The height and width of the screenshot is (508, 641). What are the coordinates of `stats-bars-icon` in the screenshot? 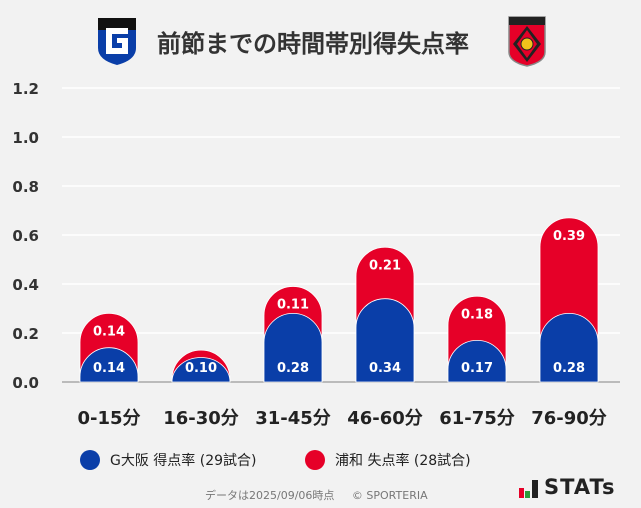 It's located at (528, 489).